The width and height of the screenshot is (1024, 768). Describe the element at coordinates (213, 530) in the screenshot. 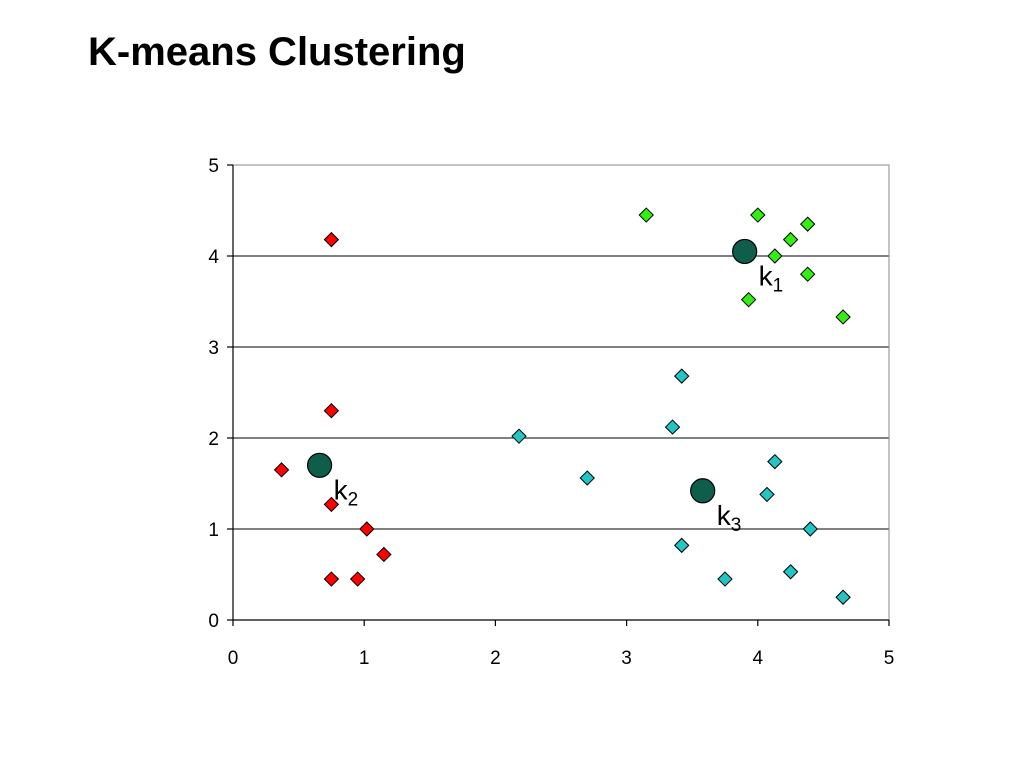

I see `y-tick-label: 1` at that location.